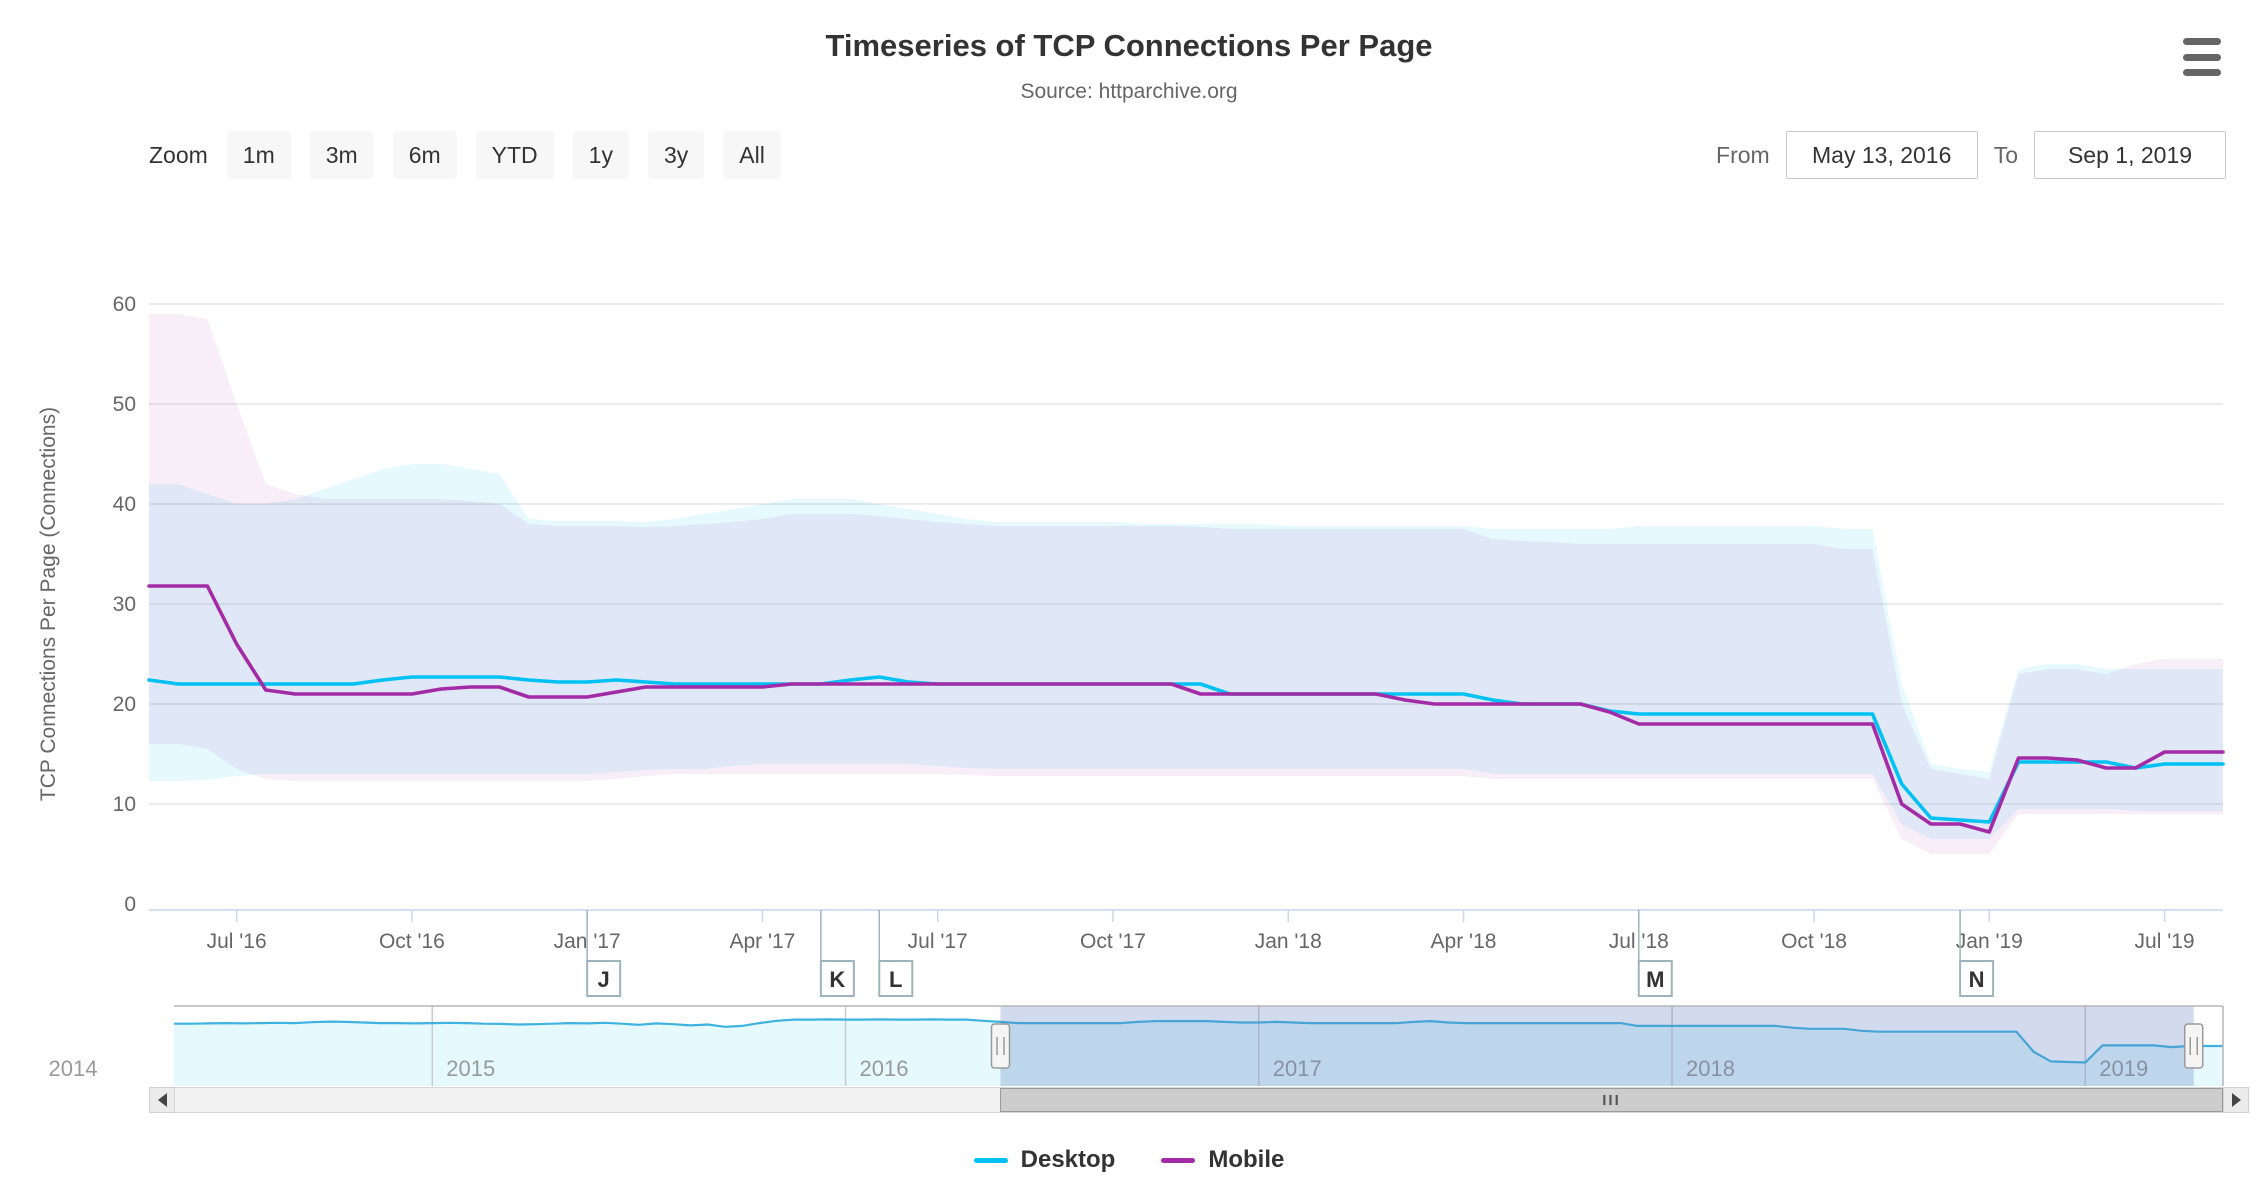 Image resolution: width=2258 pixels, height=1204 pixels. What do you see at coordinates (124, 704) in the screenshot?
I see `svg-text: 20` at bounding box center [124, 704].